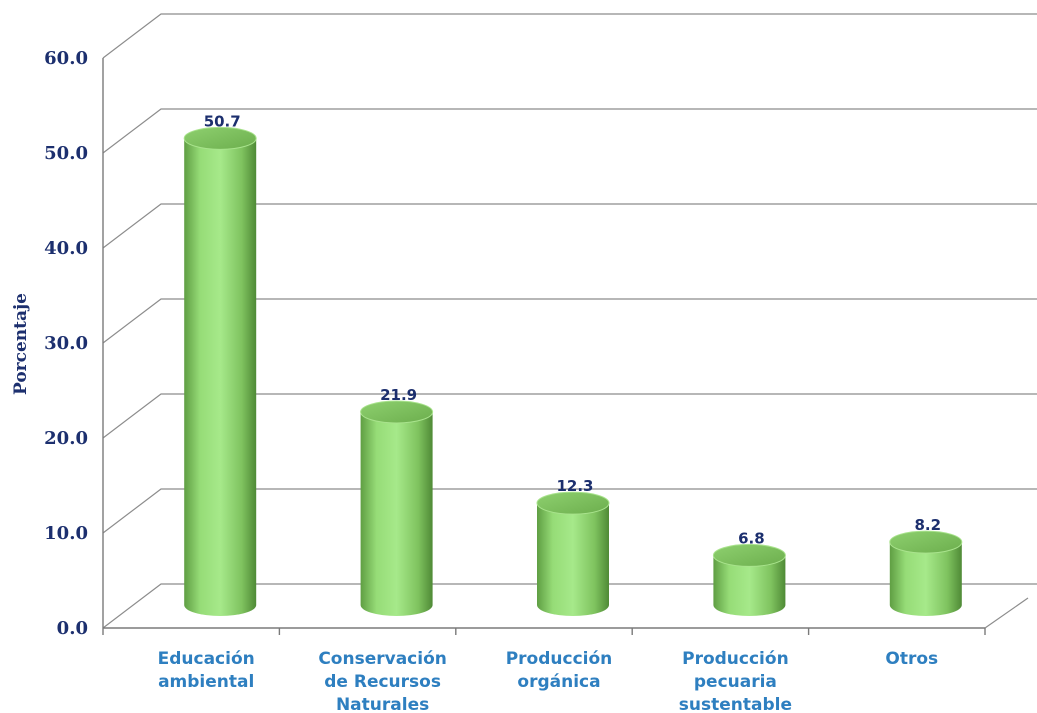  I want to click on y-axis-ticks: 0.0 10.0 20.0 30.0 40.0 50.0 60.0, so click(66, 343).